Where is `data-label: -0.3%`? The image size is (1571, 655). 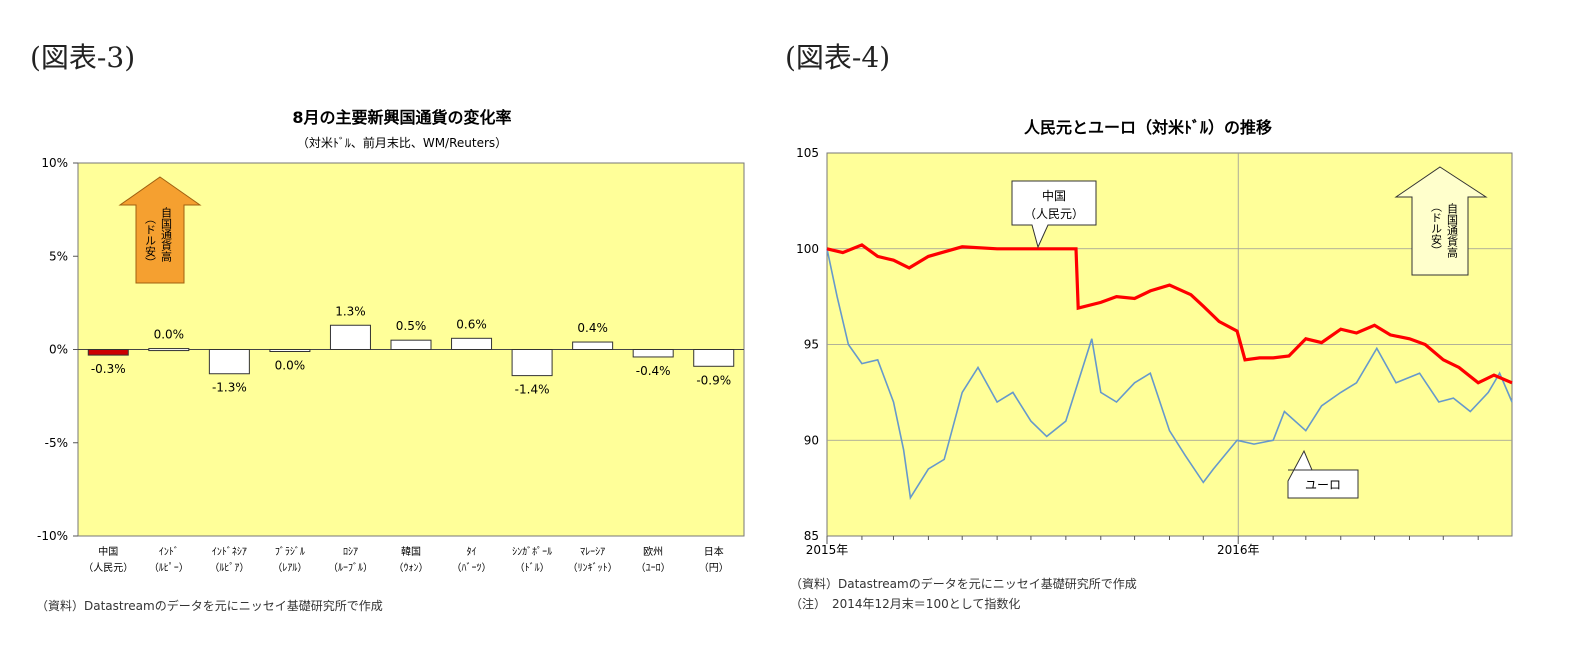
data-label: -0.3% is located at coordinates (108, 369).